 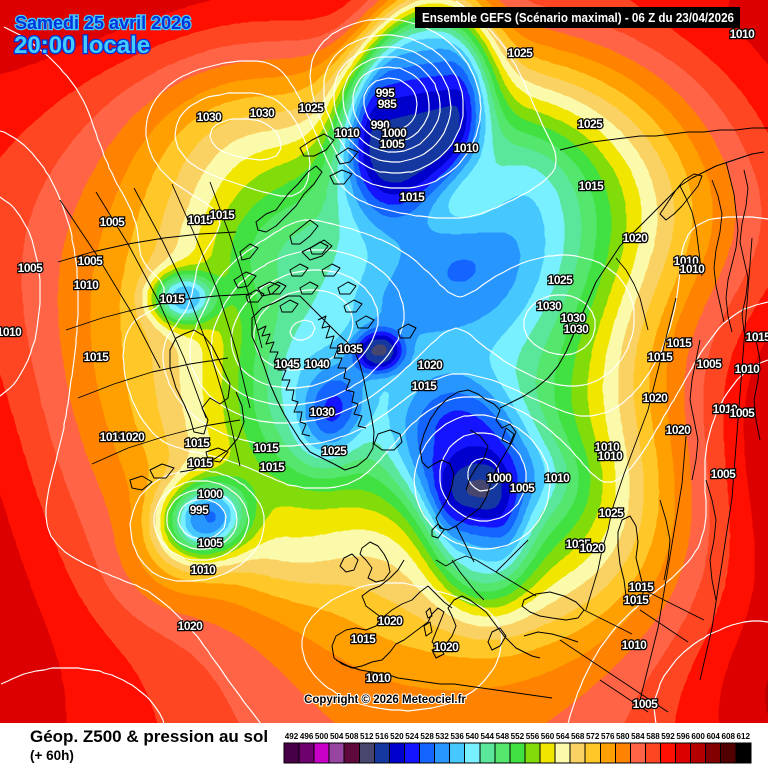 What do you see at coordinates (385, 700) in the screenshot?
I see `svg-text: Copyright © 2026 Meteociel.fr` at bounding box center [385, 700].